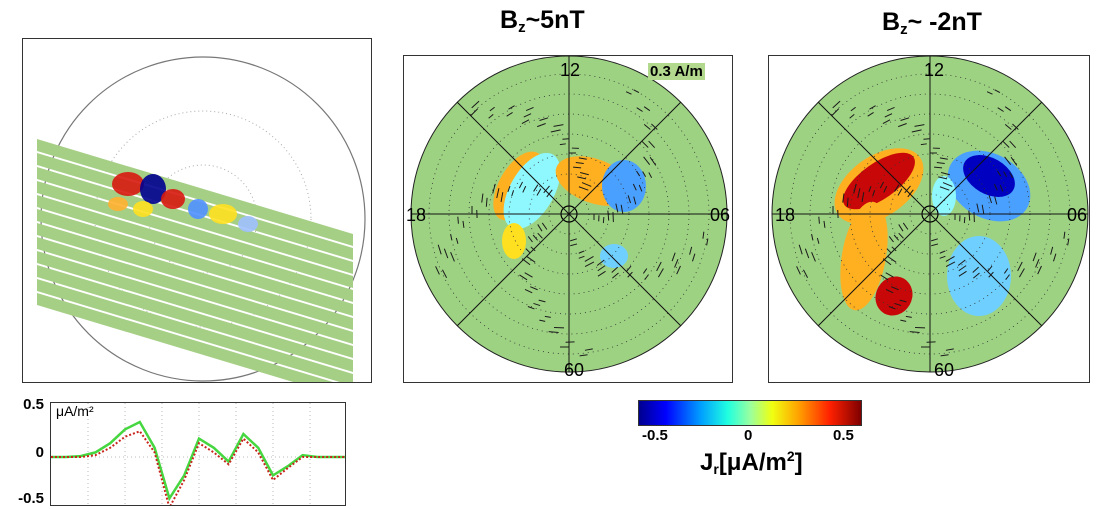 Image resolution: width=1096 pixels, height=509 pixels. I want to click on panel1-clock-top: 12, so click(570, 70).